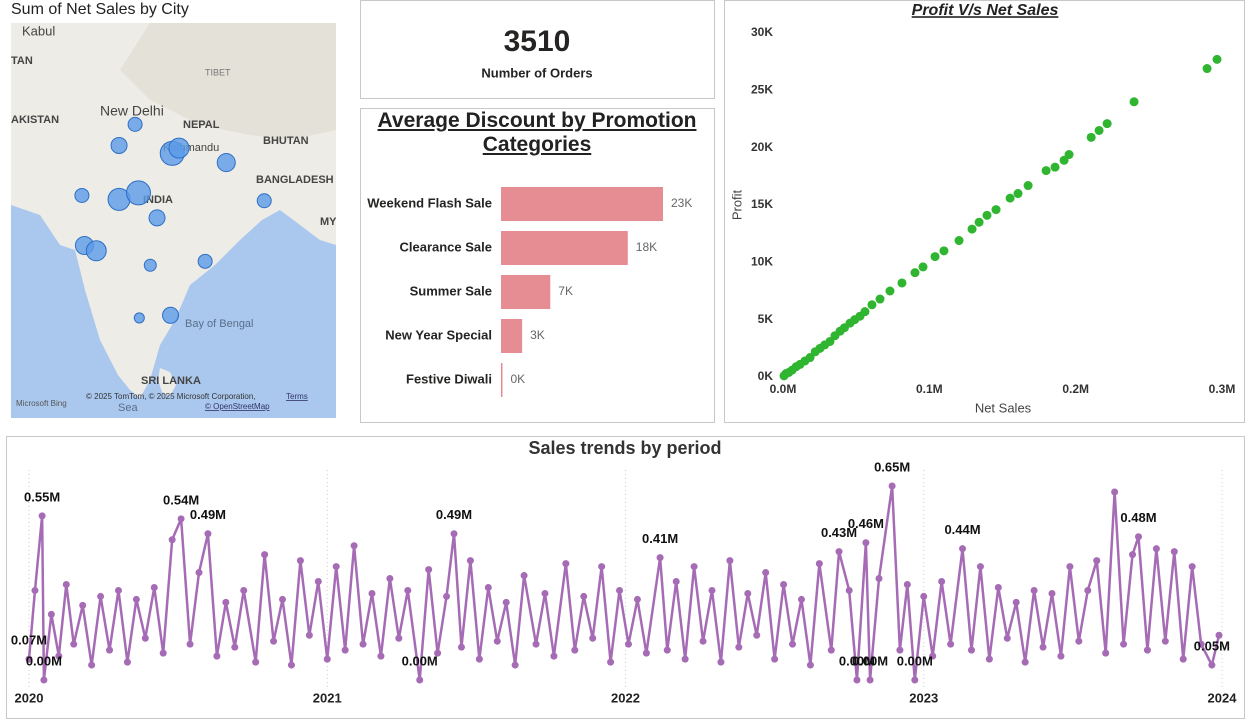 This screenshot has width=1252, height=723. Describe the element at coordinates (173, 220) in the screenshot. I see `bubble-layer` at that location.